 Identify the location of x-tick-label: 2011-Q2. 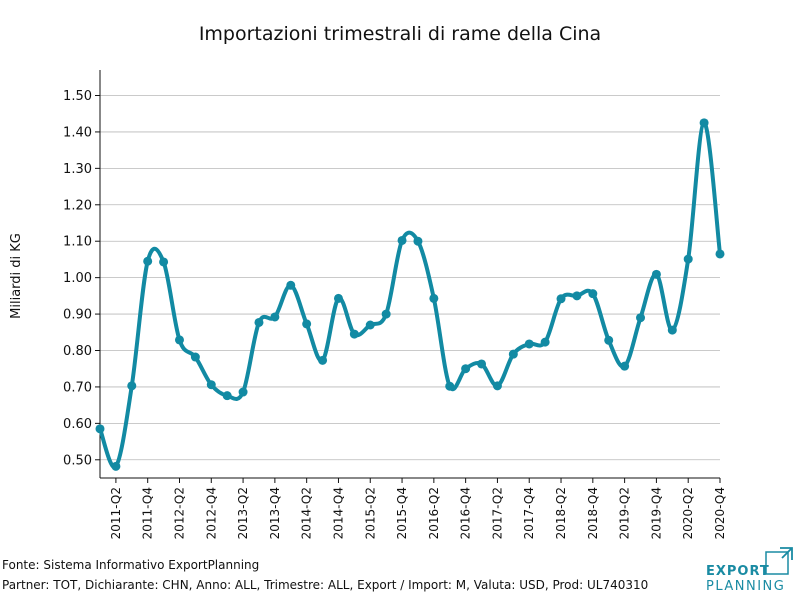
(116, 513).